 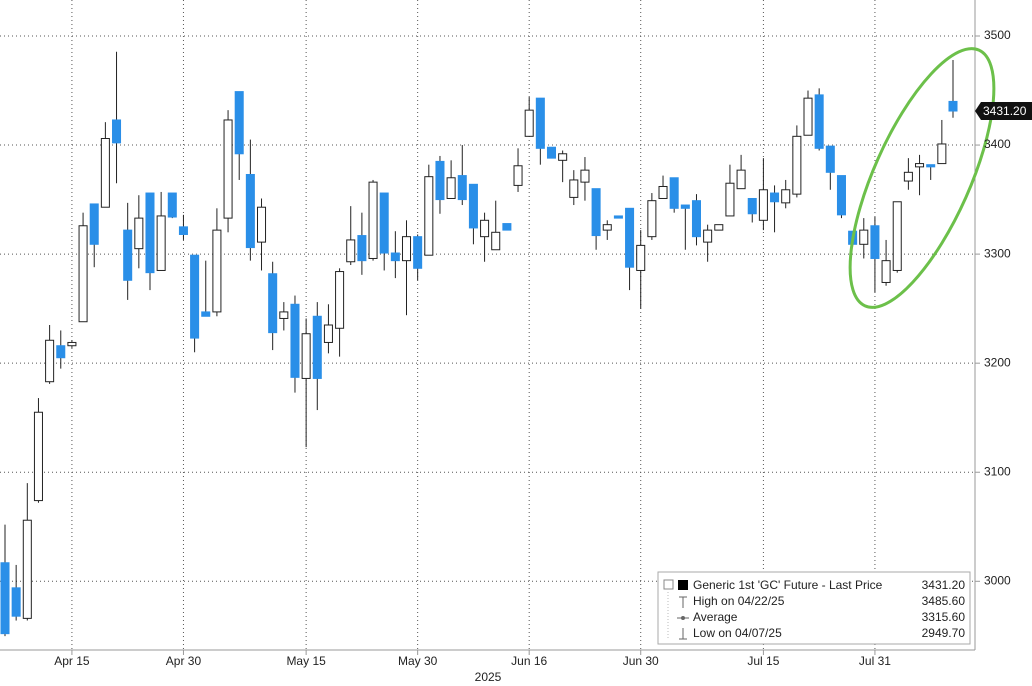 I want to click on legend-swatch, so click(x=683, y=585).